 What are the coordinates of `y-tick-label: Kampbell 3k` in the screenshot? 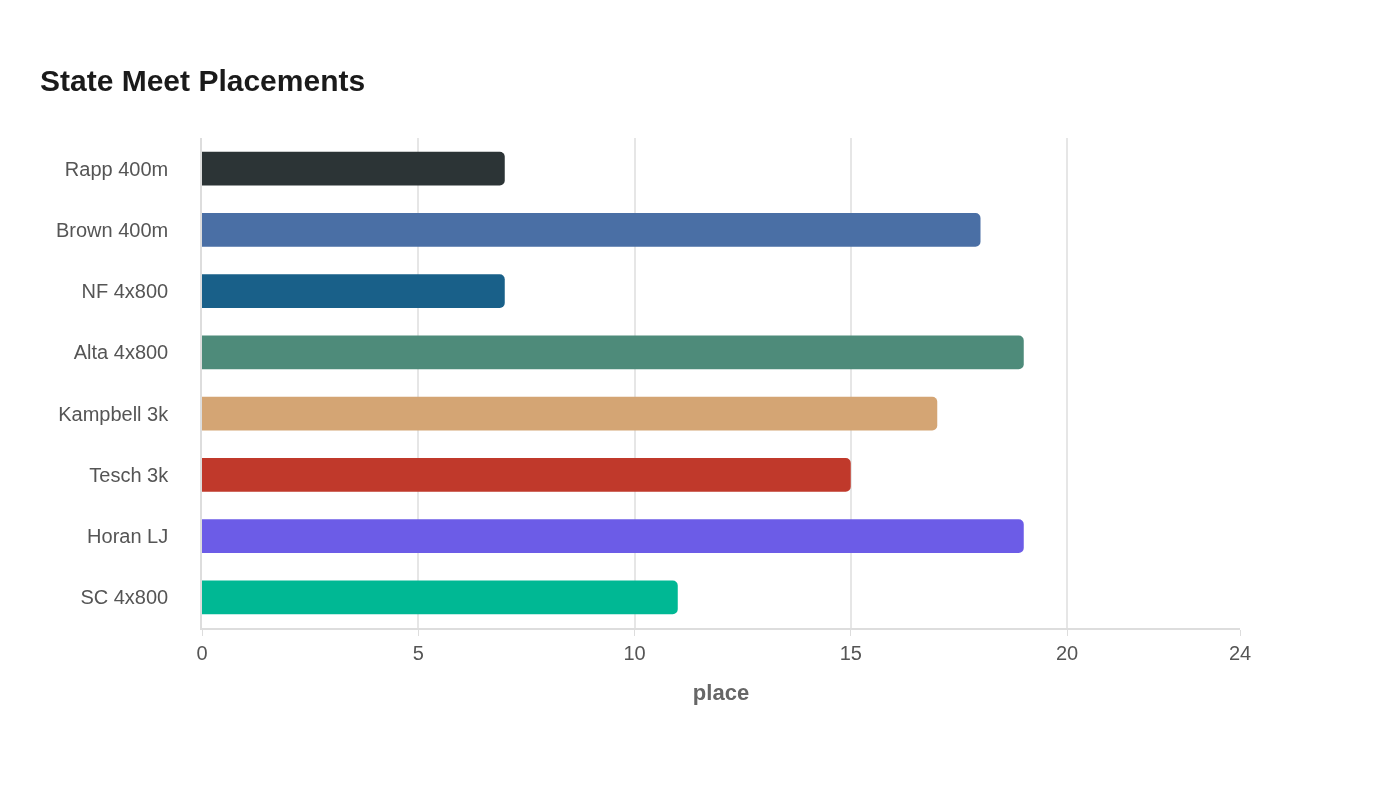 It's located at (114, 413).